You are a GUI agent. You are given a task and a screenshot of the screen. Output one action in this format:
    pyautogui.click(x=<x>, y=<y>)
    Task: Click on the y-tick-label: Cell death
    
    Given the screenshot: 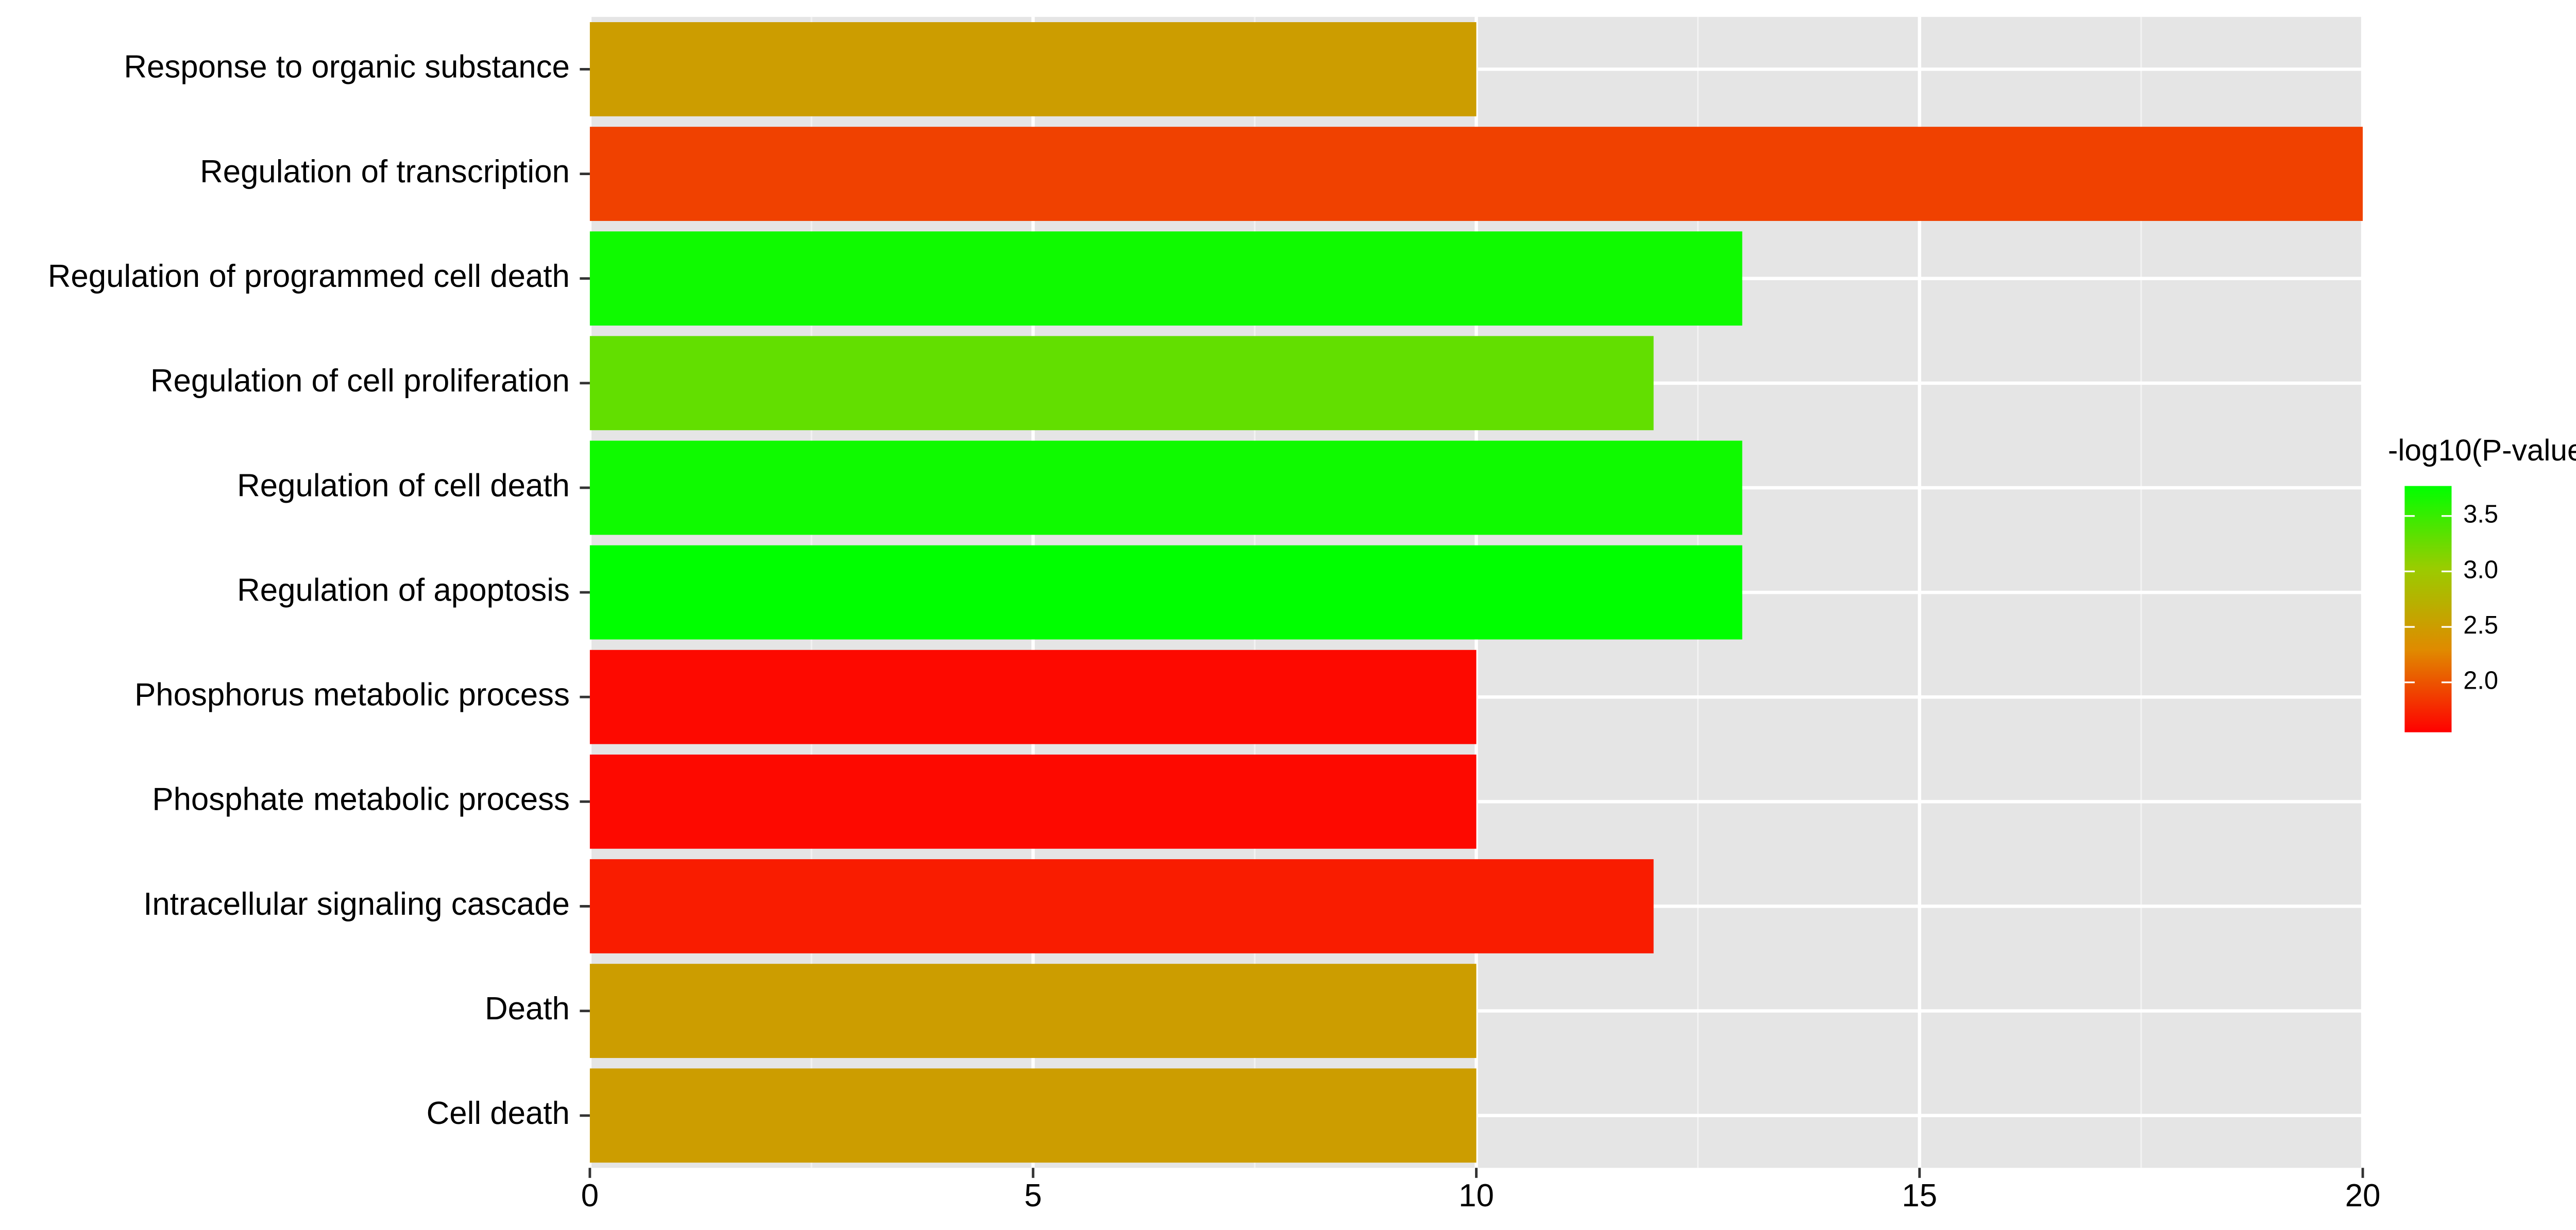 What is the action you would take?
    pyautogui.click(x=498, y=1113)
    